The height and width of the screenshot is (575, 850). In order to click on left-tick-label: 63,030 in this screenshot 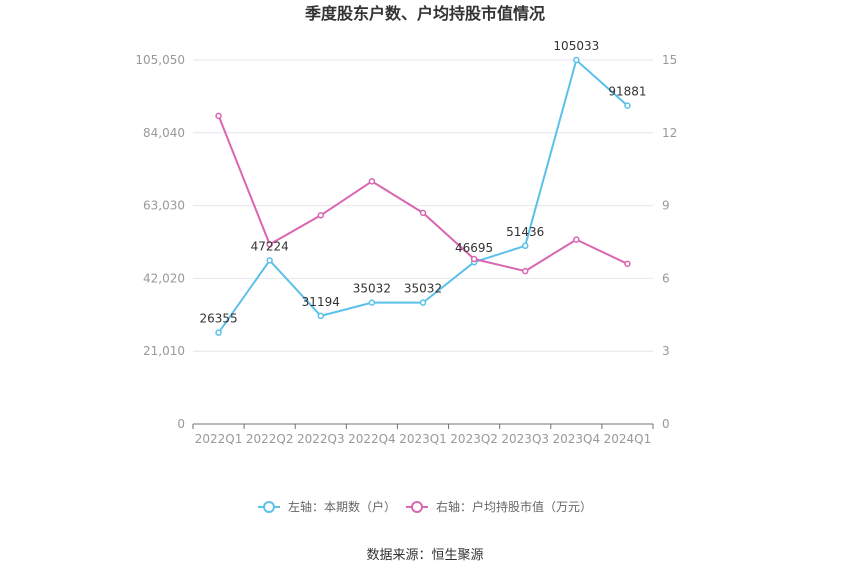, I will do `click(164, 206)`.